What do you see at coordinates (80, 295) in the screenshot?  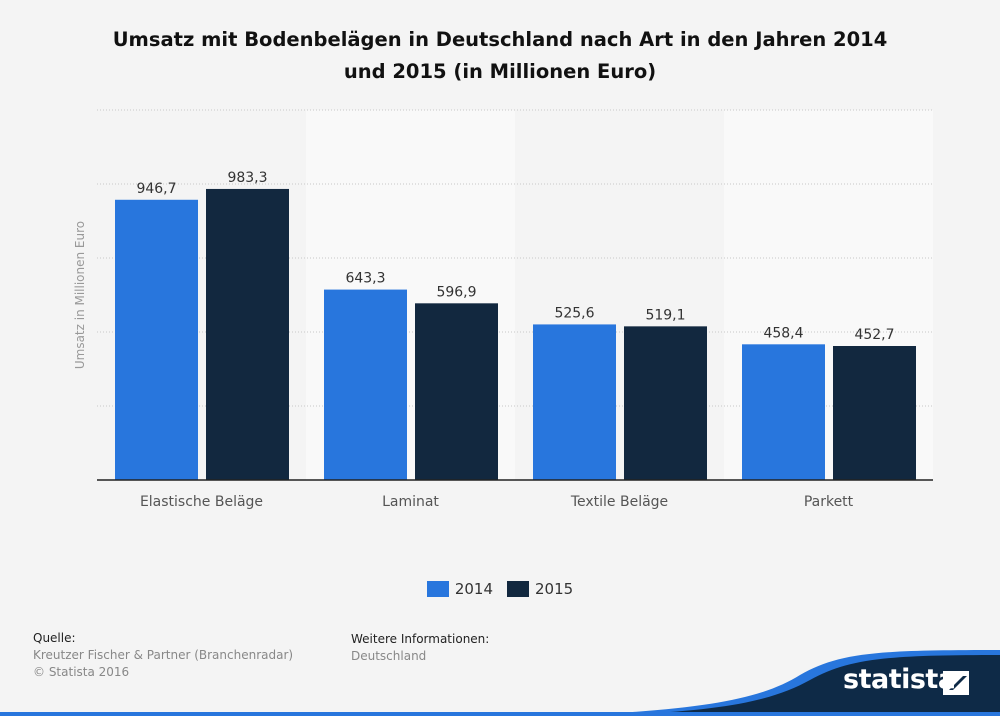 I see `y-axis-label: Umsatz in Millionen Euro` at bounding box center [80, 295].